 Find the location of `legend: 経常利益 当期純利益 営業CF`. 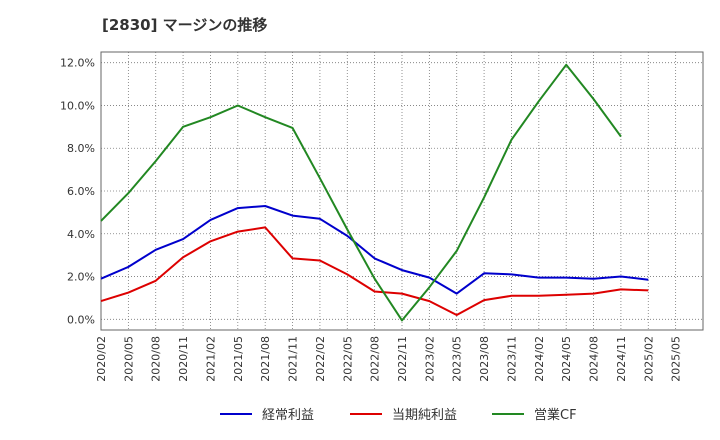

legend: 経常利益 当期純利益 営業CF is located at coordinates (398, 415).